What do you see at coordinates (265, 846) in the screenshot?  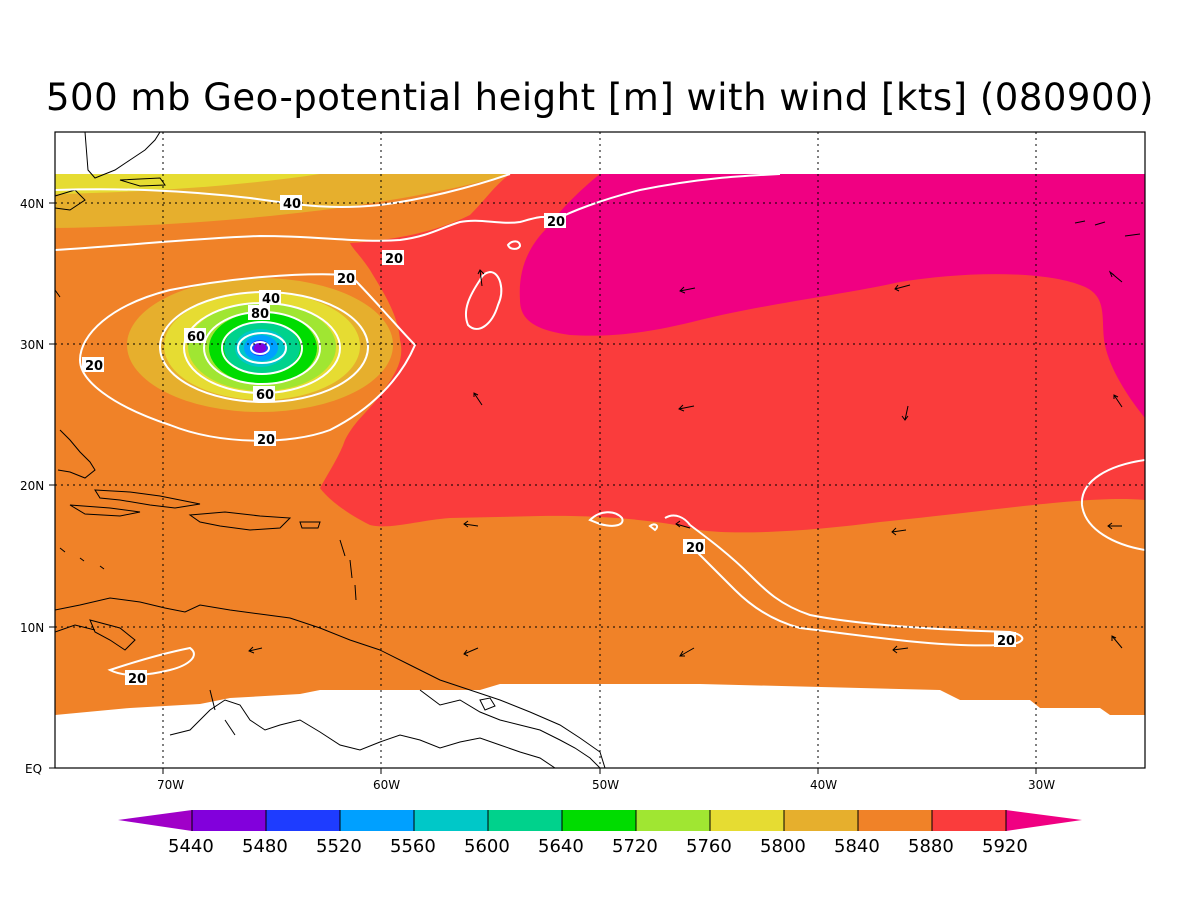 I see `colorbar-label: 5480` at bounding box center [265, 846].